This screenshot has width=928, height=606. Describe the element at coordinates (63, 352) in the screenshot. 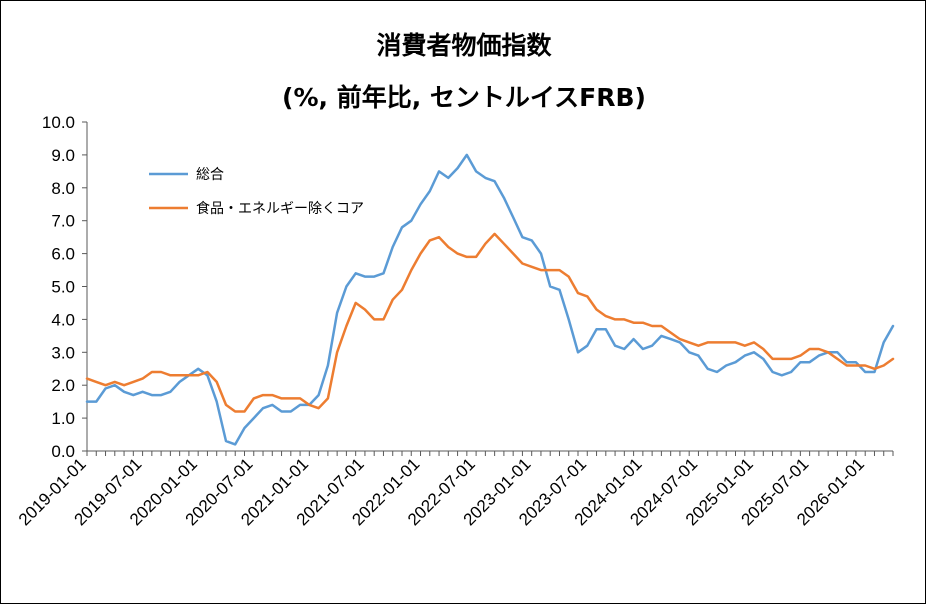

I see `y-tick-label: 3.0` at that location.